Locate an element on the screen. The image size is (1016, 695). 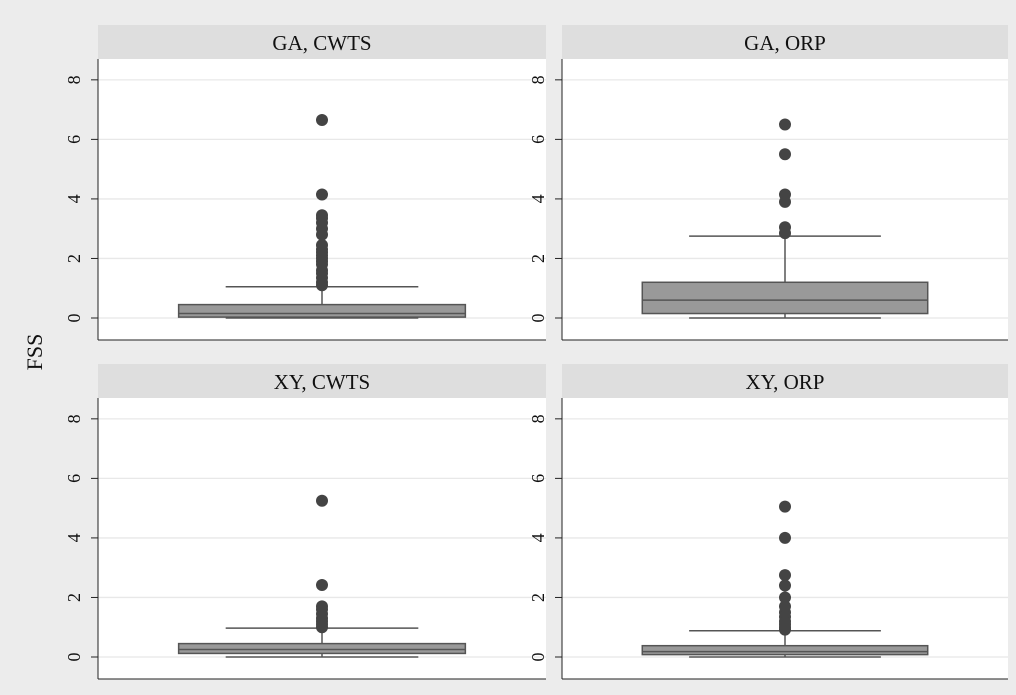
panel-title: GA, CWTS is located at coordinates (321, 43).